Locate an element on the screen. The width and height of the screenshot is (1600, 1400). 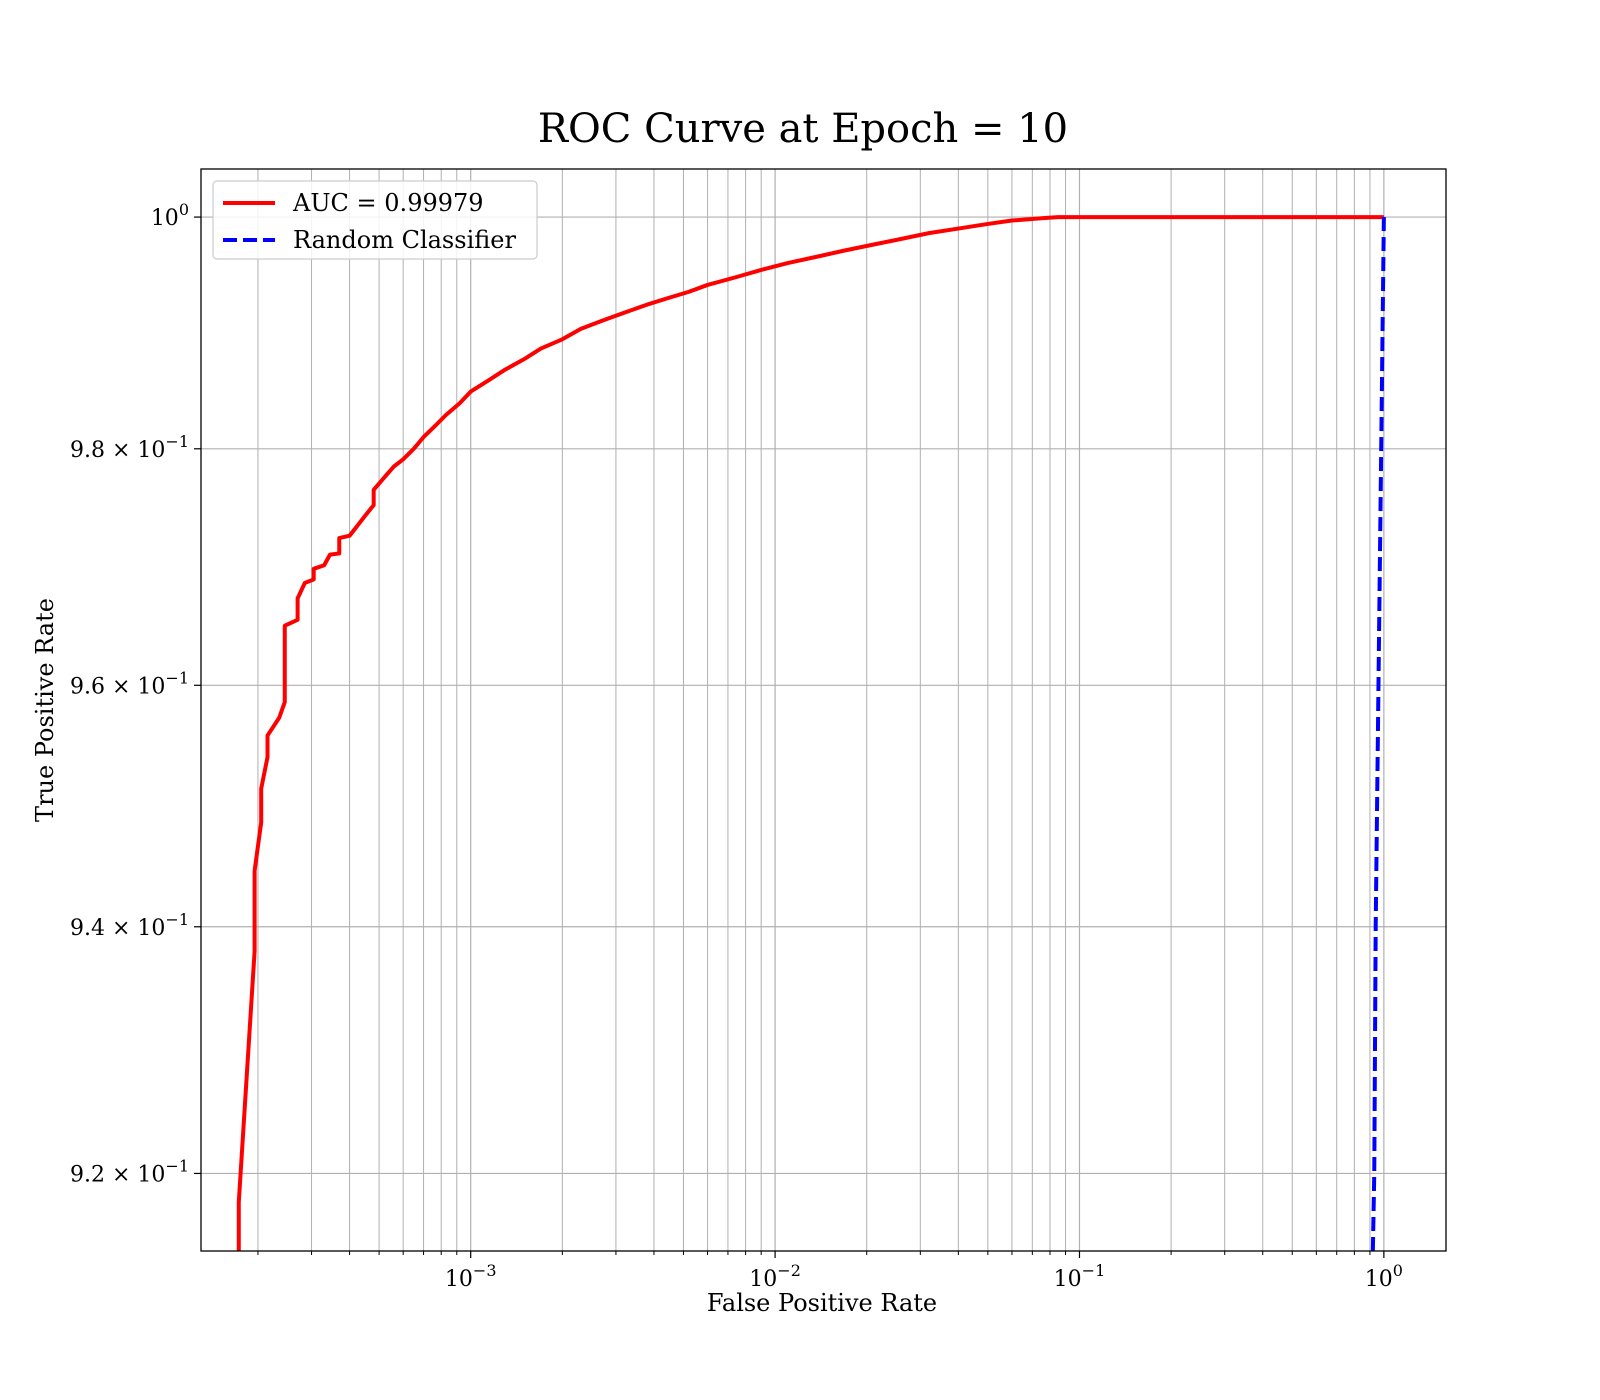
y-tick-label: 100 is located at coordinates (170, 215).